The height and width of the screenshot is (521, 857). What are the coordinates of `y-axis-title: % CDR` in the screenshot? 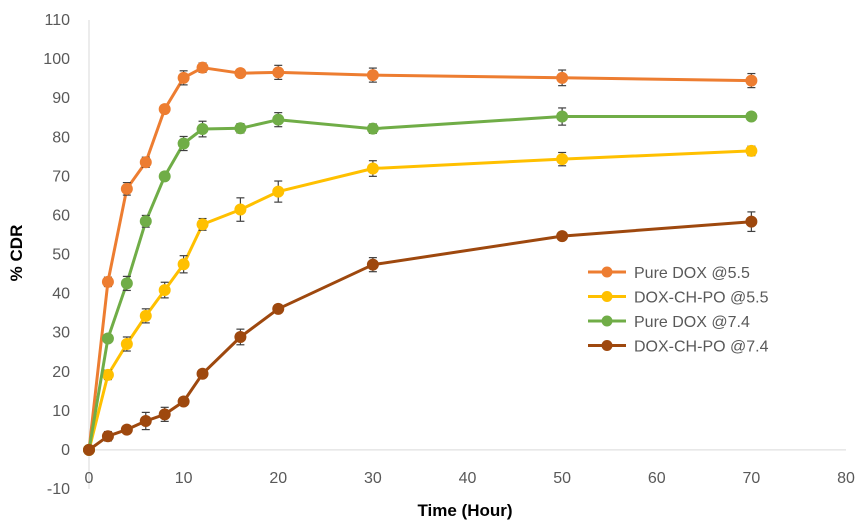 It's located at (16, 253).